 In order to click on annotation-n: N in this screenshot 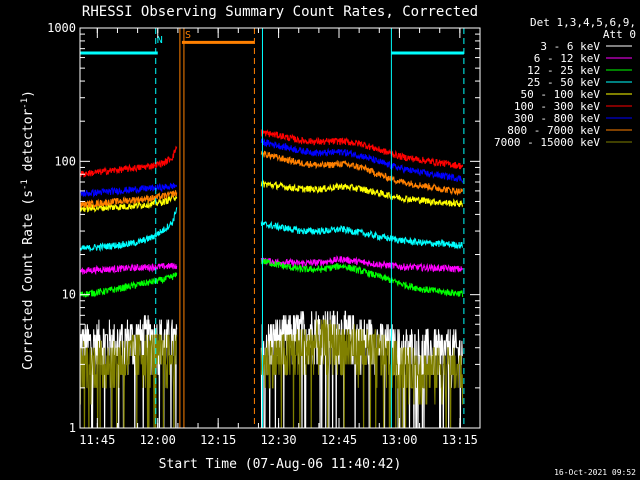, I will do `click(160, 40)`.